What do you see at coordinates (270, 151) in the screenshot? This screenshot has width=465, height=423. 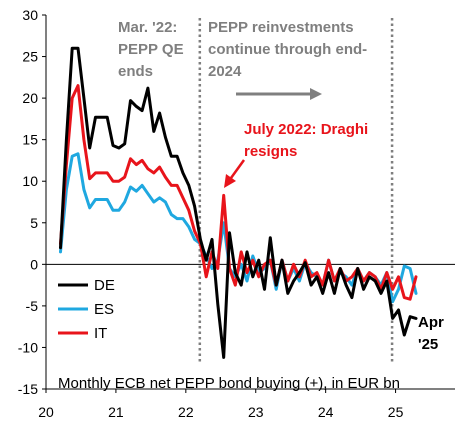 I see `draghi-annotation-line2: resigns` at bounding box center [270, 151].